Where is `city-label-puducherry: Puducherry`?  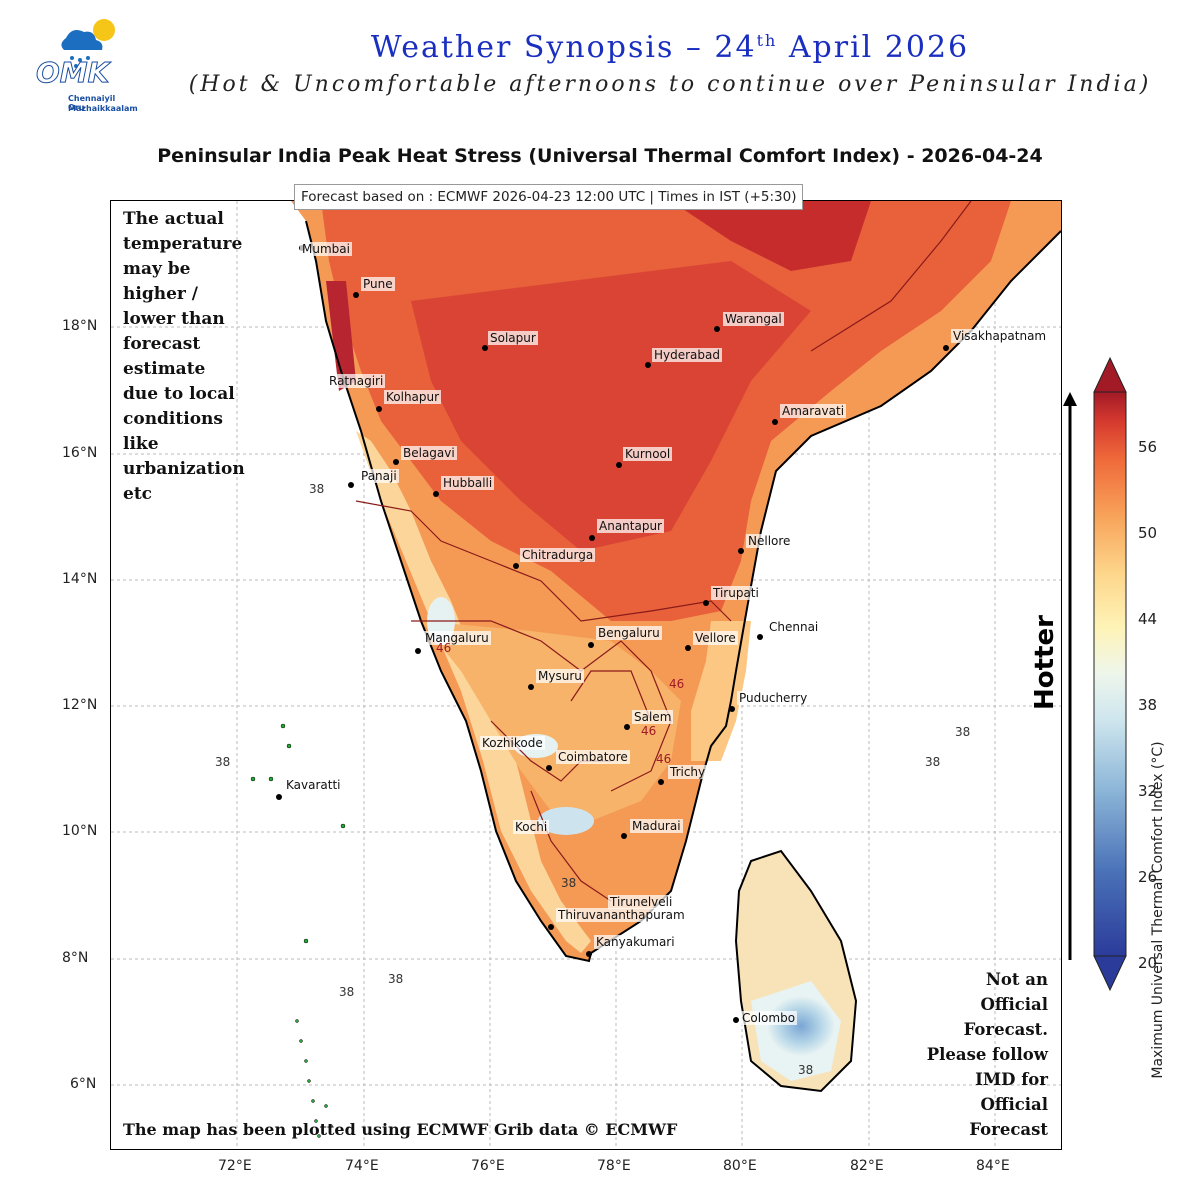 city-label-puducherry: Puducherry is located at coordinates (773, 698).